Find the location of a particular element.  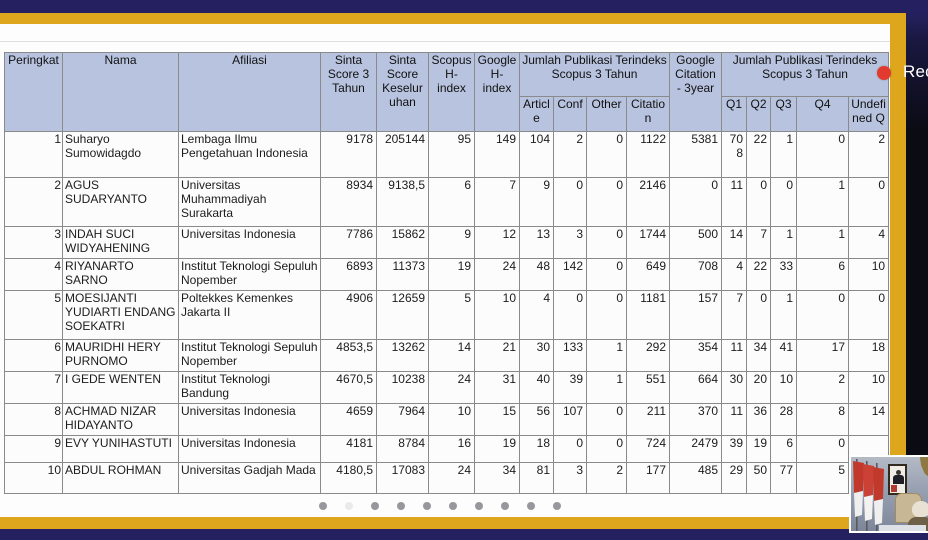

cell-q3: 77 is located at coordinates (784, 478).